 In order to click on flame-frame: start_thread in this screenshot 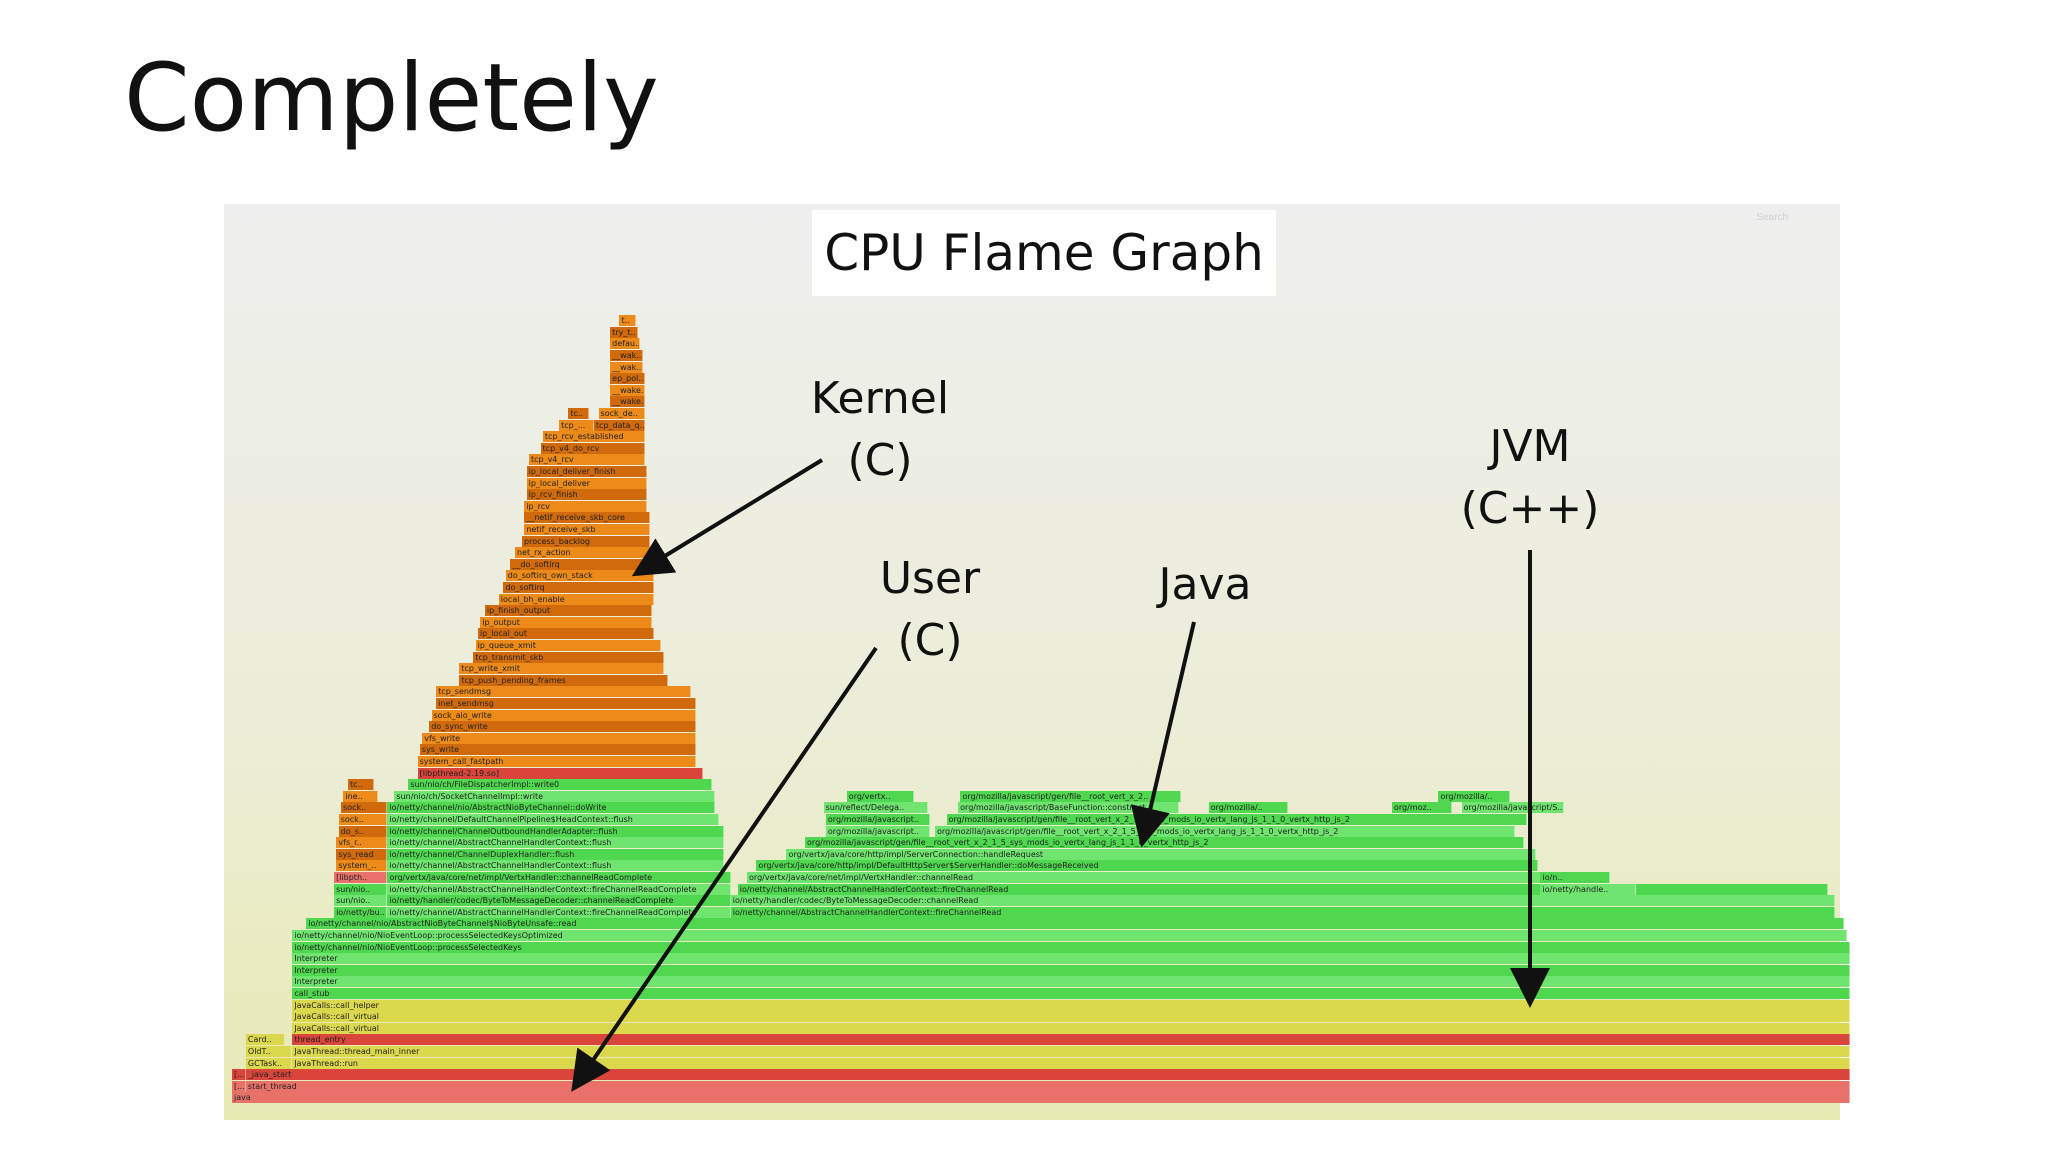, I will do `click(1048, 1086)`.